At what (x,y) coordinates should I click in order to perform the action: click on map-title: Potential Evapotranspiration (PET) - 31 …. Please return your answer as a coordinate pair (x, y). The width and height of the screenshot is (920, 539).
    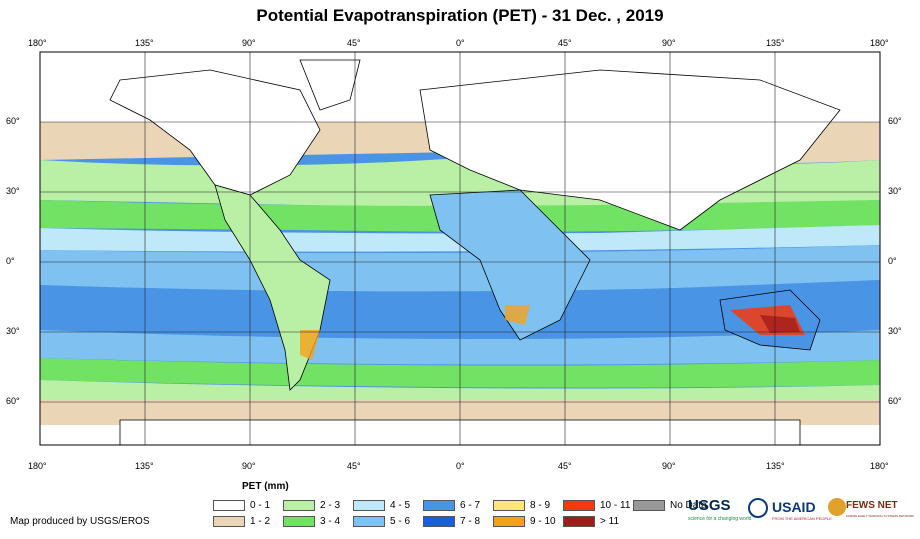
    Looking at the image, I should click on (460, 15).